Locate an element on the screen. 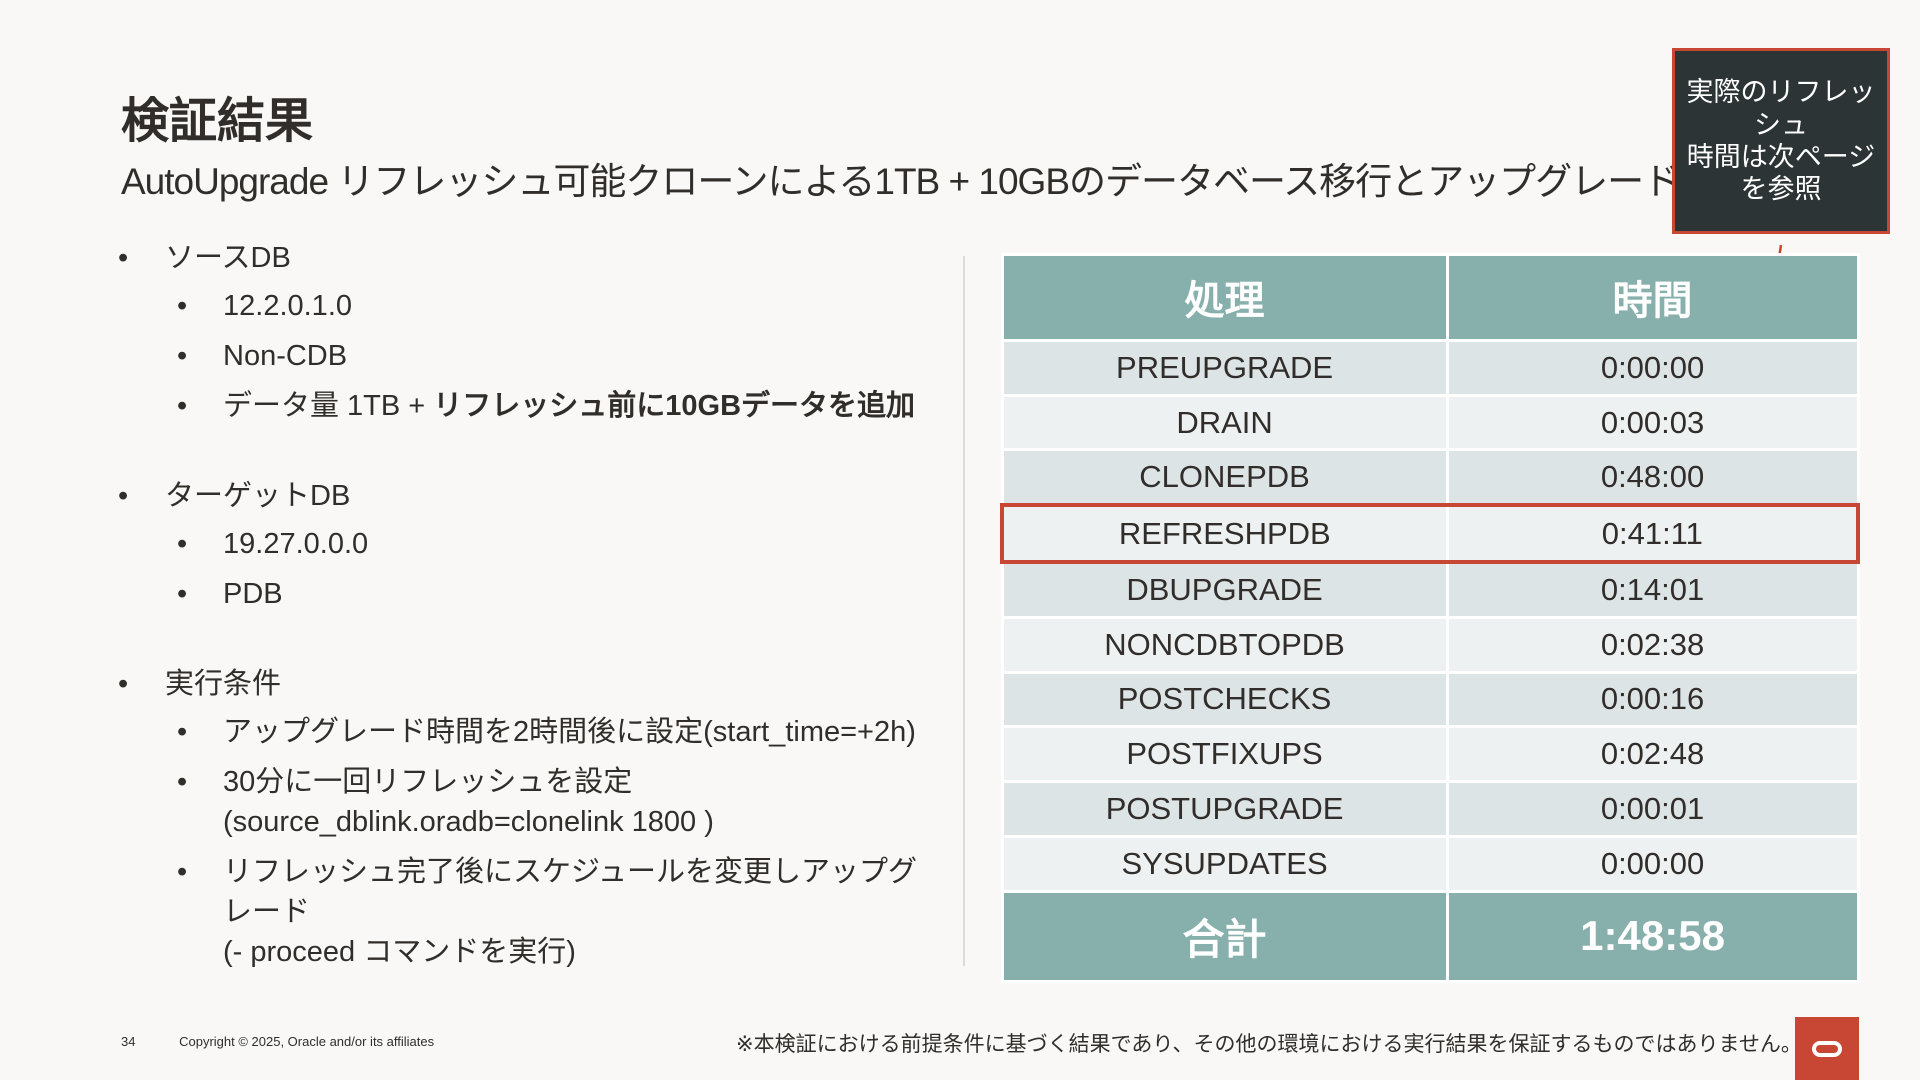 This screenshot has height=1080, width=1920. header-time: 時間 is located at coordinates (1652, 297).